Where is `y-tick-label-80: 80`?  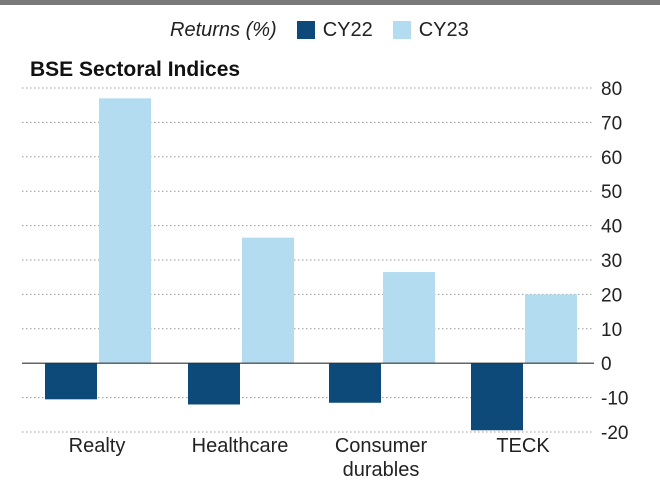
y-tick-label-80: 80 is located at coordinates (611, 89).